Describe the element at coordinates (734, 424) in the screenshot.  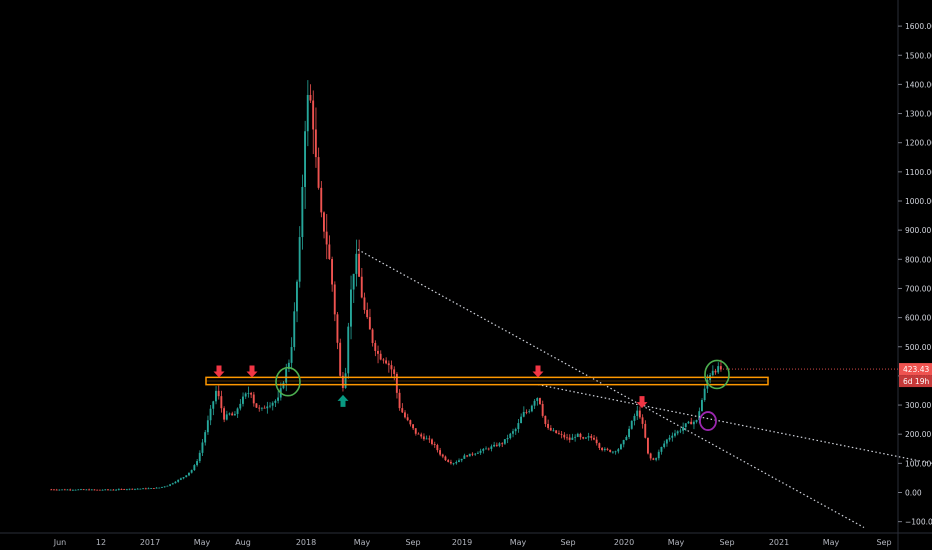
I see `trendline` at that location.